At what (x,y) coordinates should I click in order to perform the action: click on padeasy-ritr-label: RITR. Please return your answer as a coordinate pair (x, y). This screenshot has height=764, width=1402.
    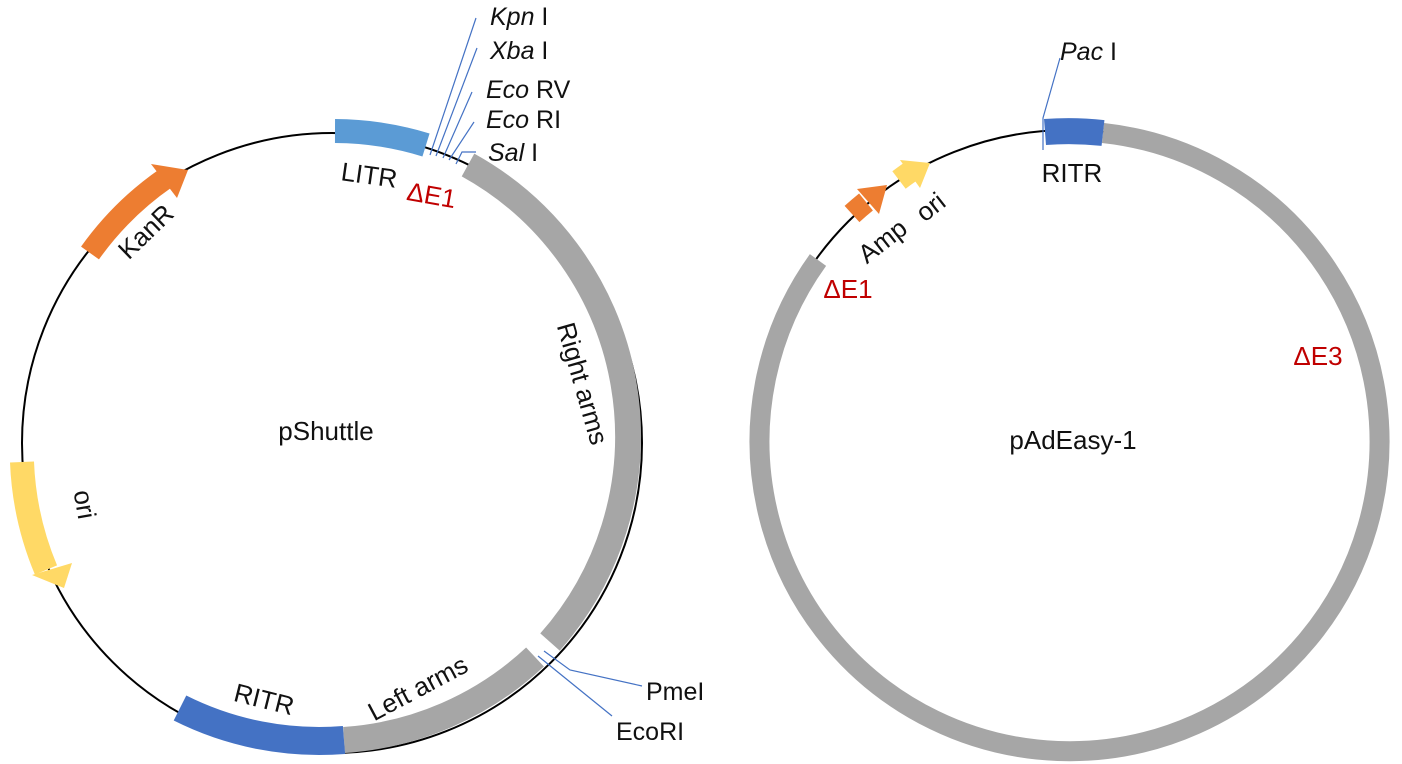
    Looking at the image, I should click on (1072, 173).